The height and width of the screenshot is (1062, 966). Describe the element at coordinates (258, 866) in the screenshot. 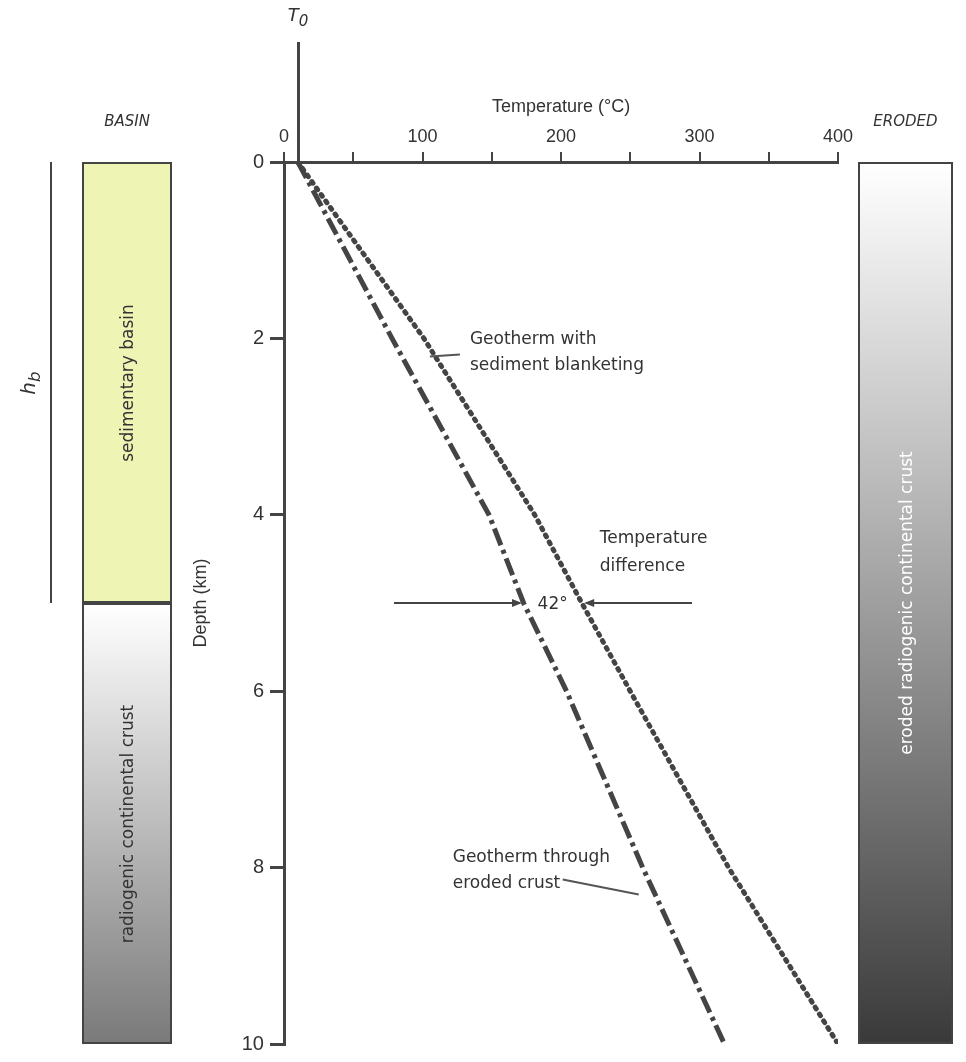

I see `y-tick-label: 8` at that location.